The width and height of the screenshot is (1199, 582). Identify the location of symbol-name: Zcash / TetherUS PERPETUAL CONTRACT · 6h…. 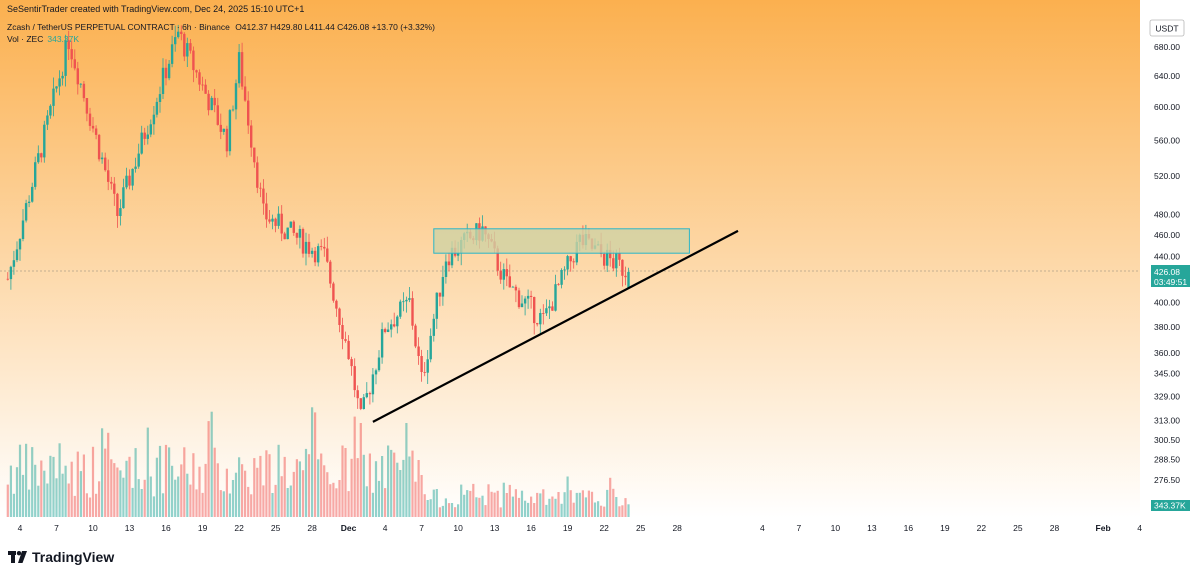
(118, 27).